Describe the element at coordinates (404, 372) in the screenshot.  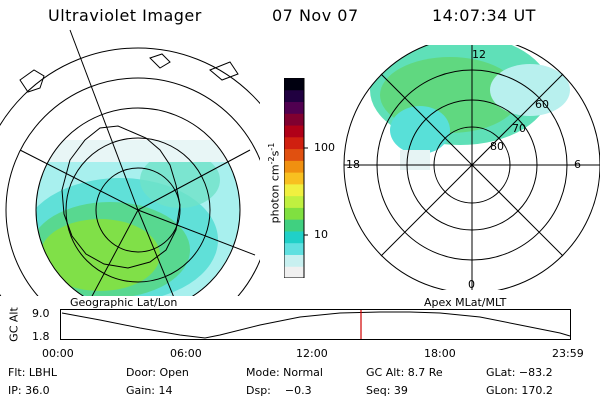
I see `gc-alt-readout: GC Alt: 8.7 Re` at that location.